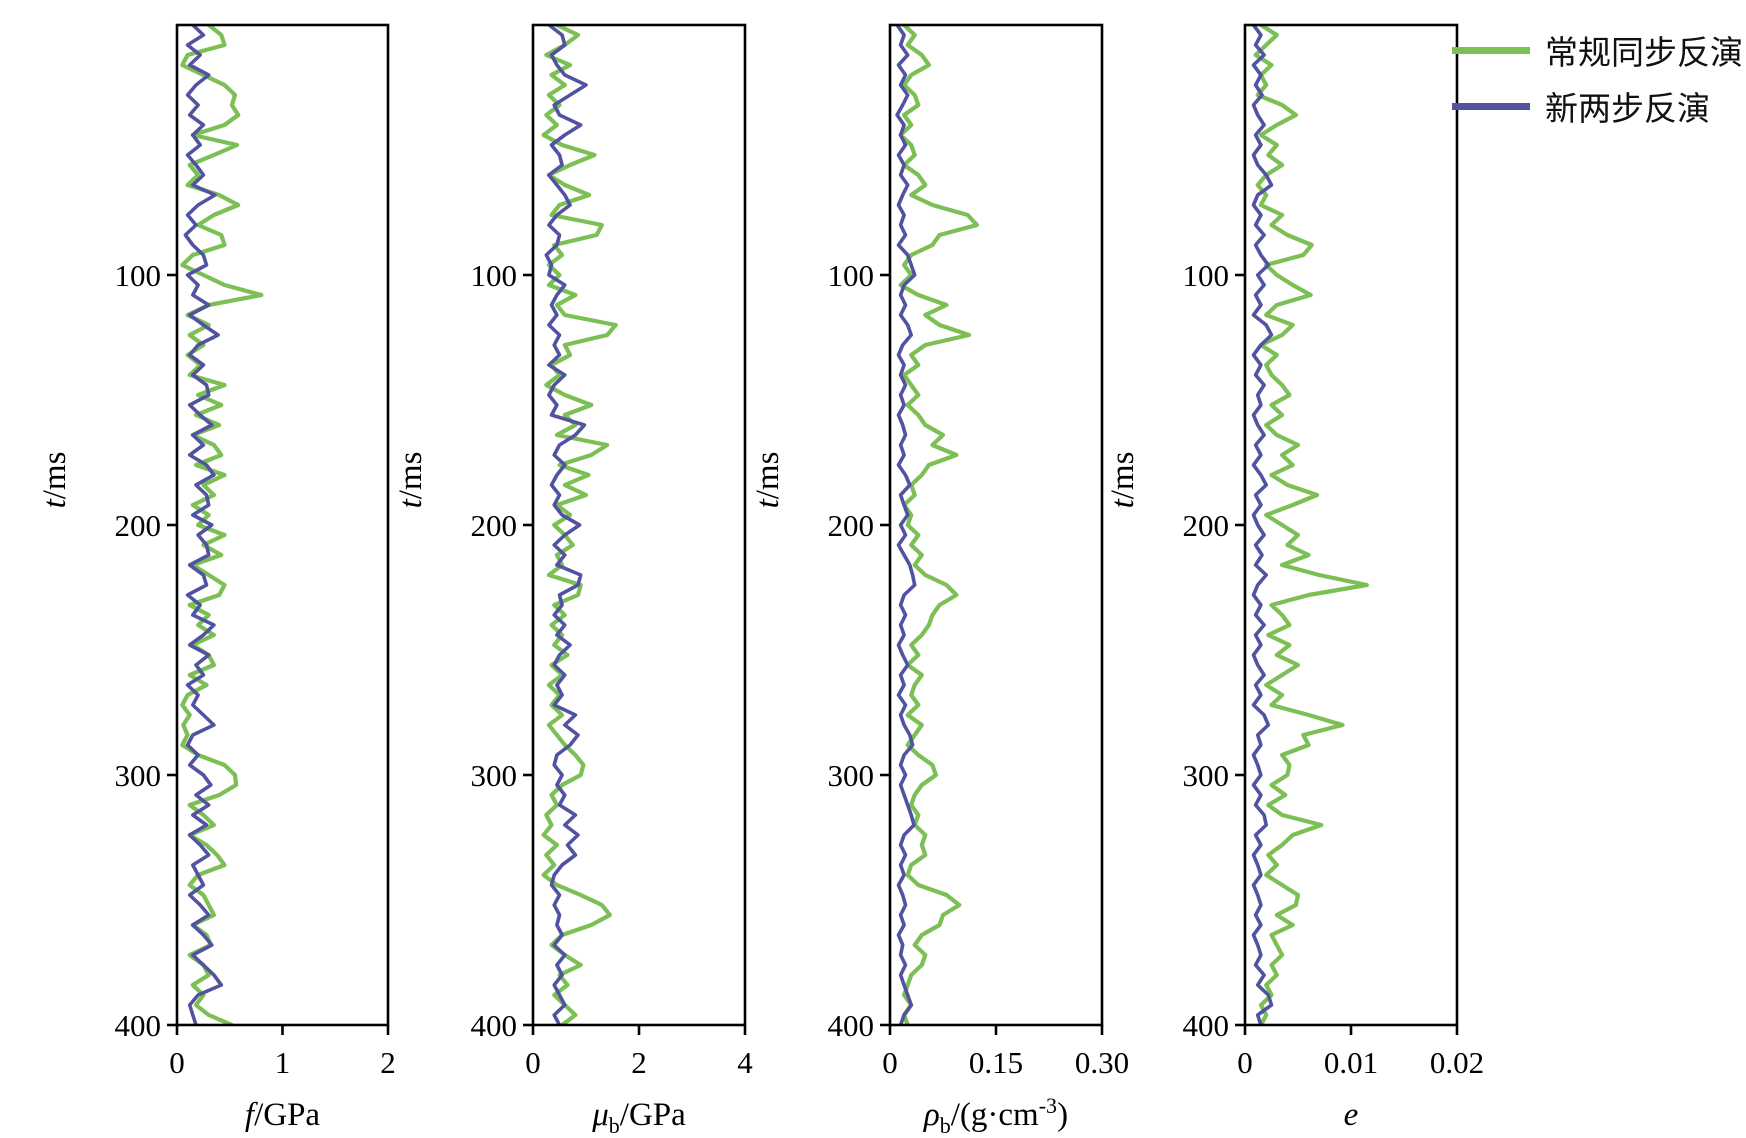  I want to click on x-tick-label: 1, so click(283, 1062).